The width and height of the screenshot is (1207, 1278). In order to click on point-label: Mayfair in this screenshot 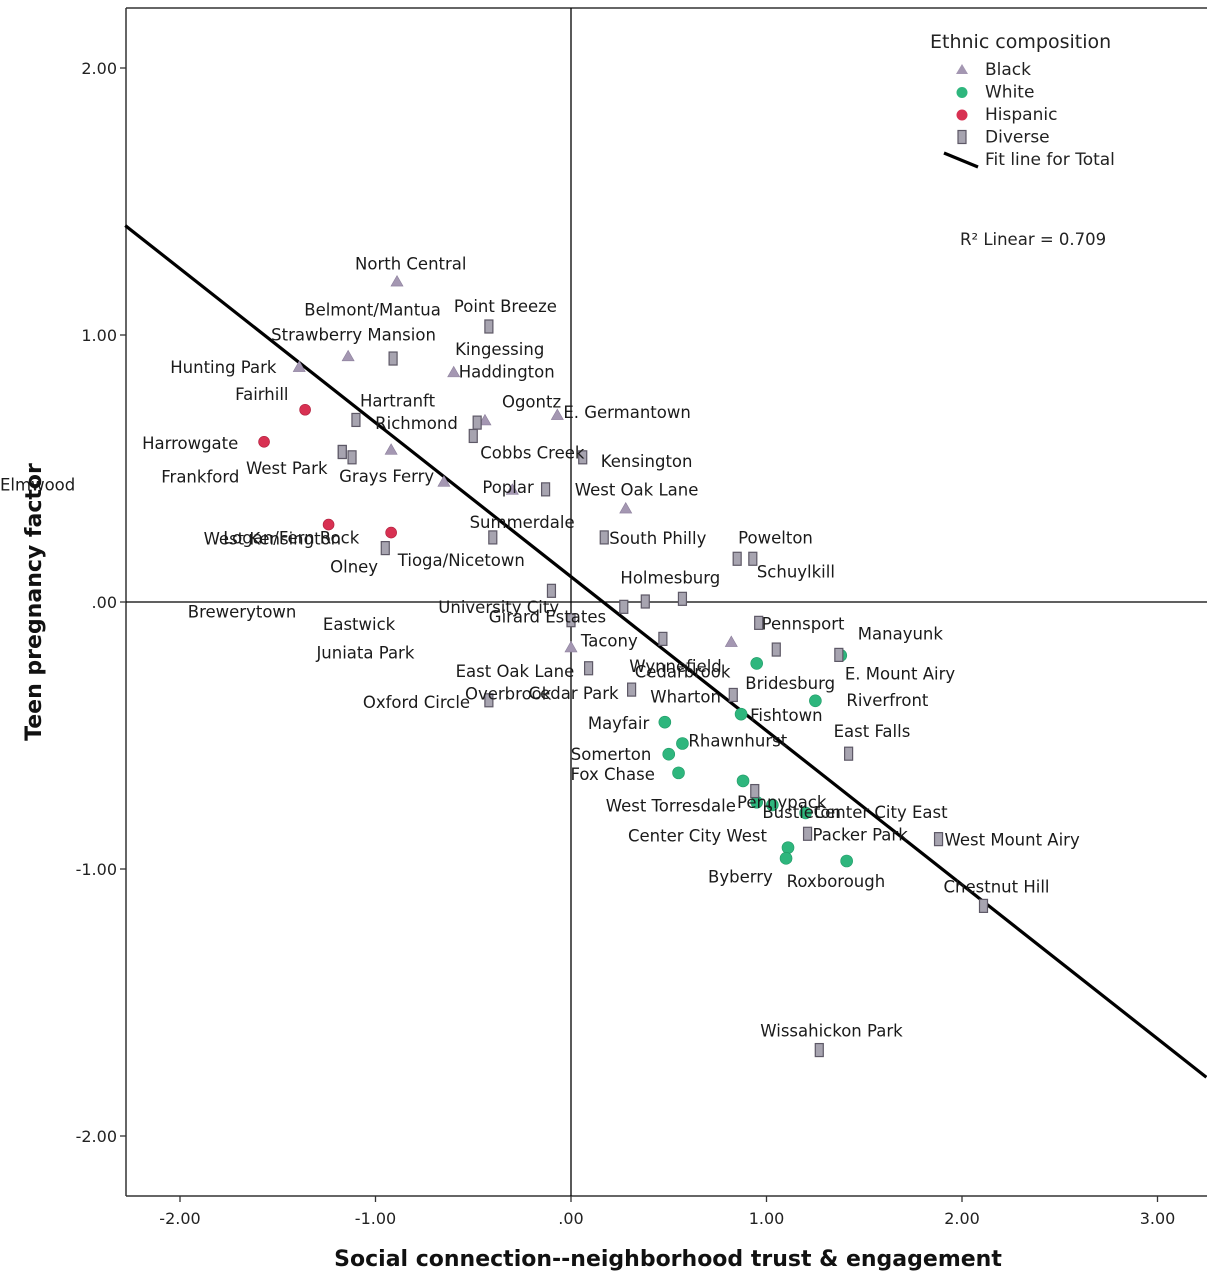, I will do `click(619, 723)`.